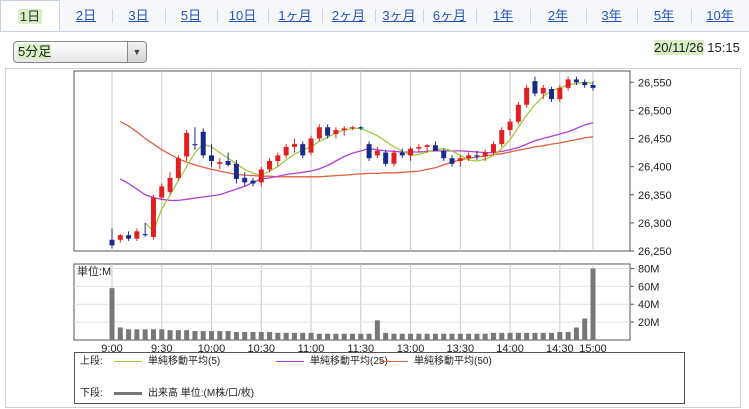  Describe the element at coordinates (697, 47) in the screenshot. I see `last-updated: 20/11/26 15:15` at that location.